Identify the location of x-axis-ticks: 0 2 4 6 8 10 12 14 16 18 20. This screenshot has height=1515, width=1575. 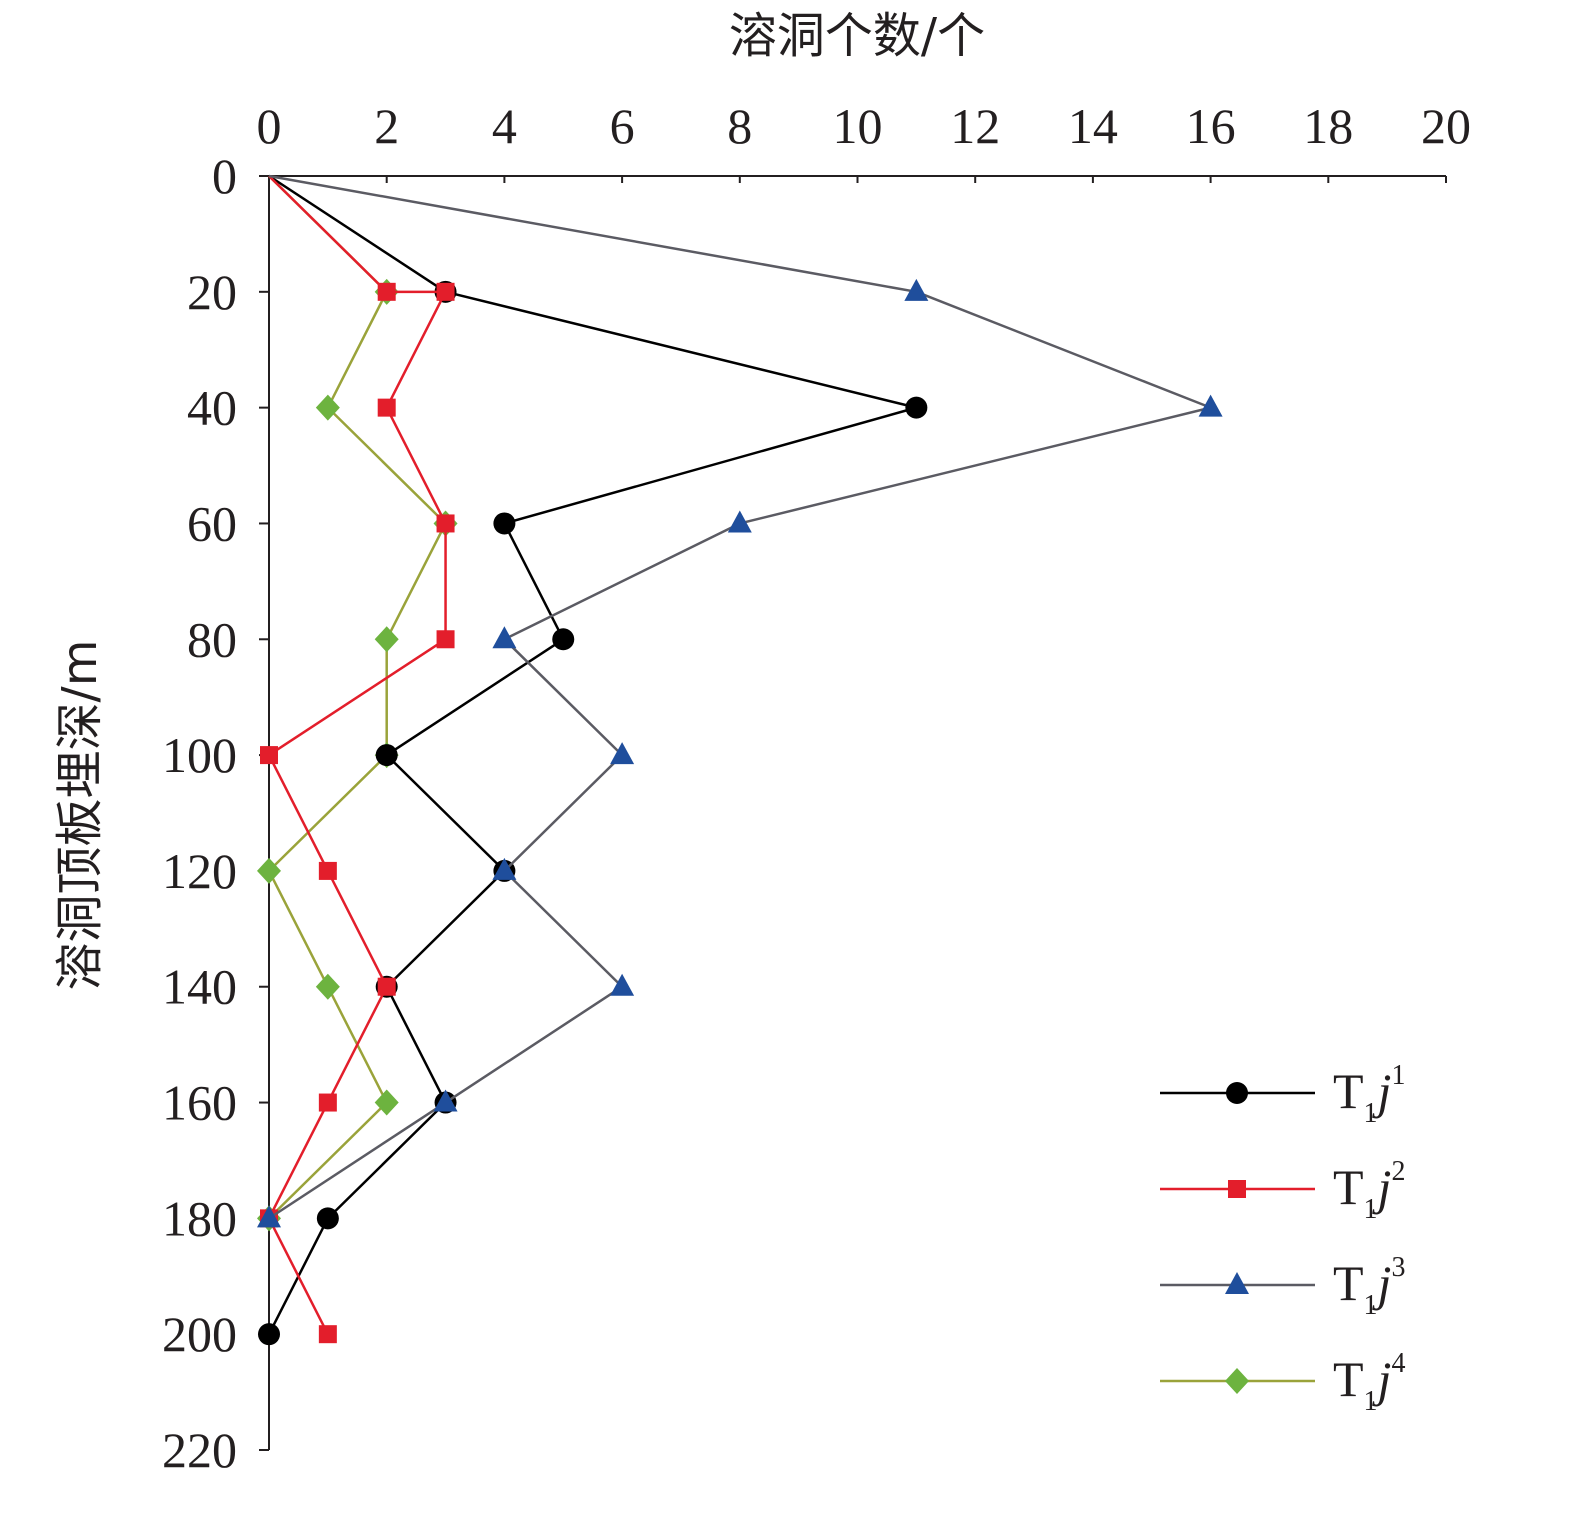
(864, 140).